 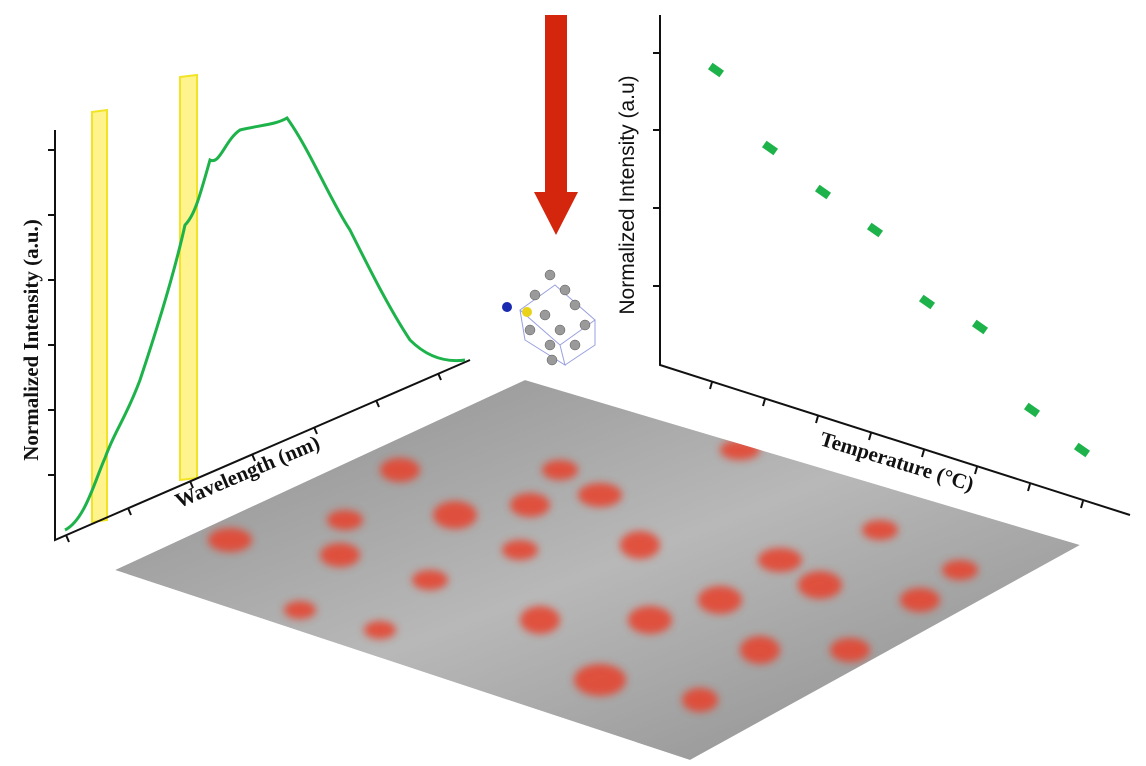 I want to click on y-axis-label: Normalized Intensity (a.u.), so click(x=31, y=339).